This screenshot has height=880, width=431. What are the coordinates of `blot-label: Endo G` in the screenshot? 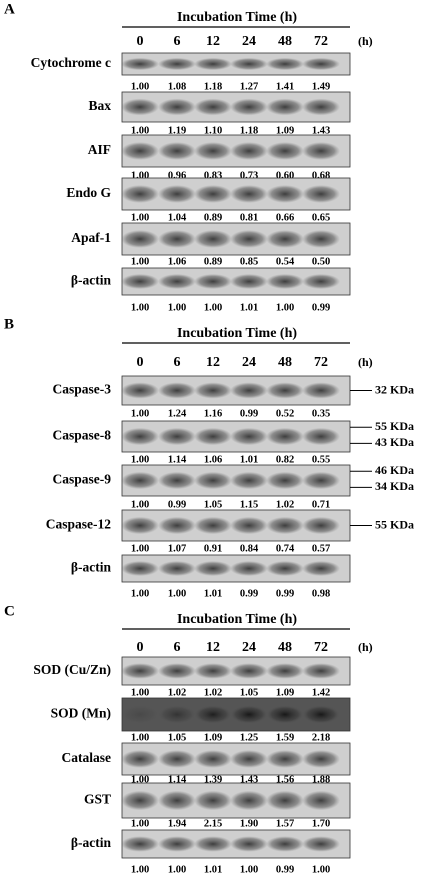 It's located at (88, 192).